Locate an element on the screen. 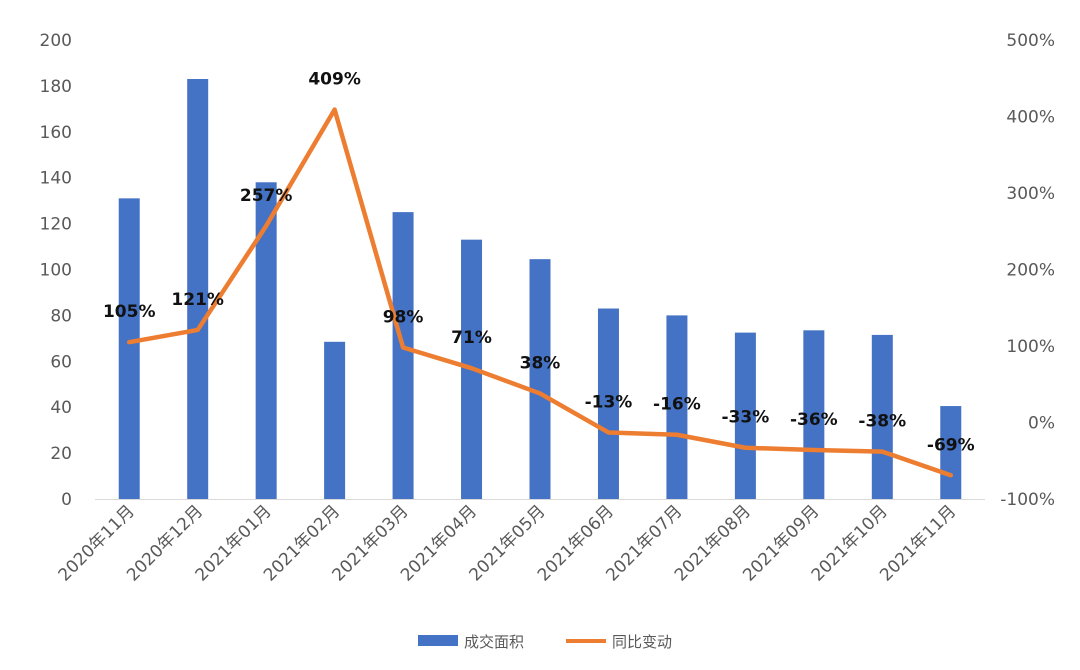 Image resolution: width=1080 pixels, height=670 pixels. y-left-tick: 20 is located at coordinates (61, 454).